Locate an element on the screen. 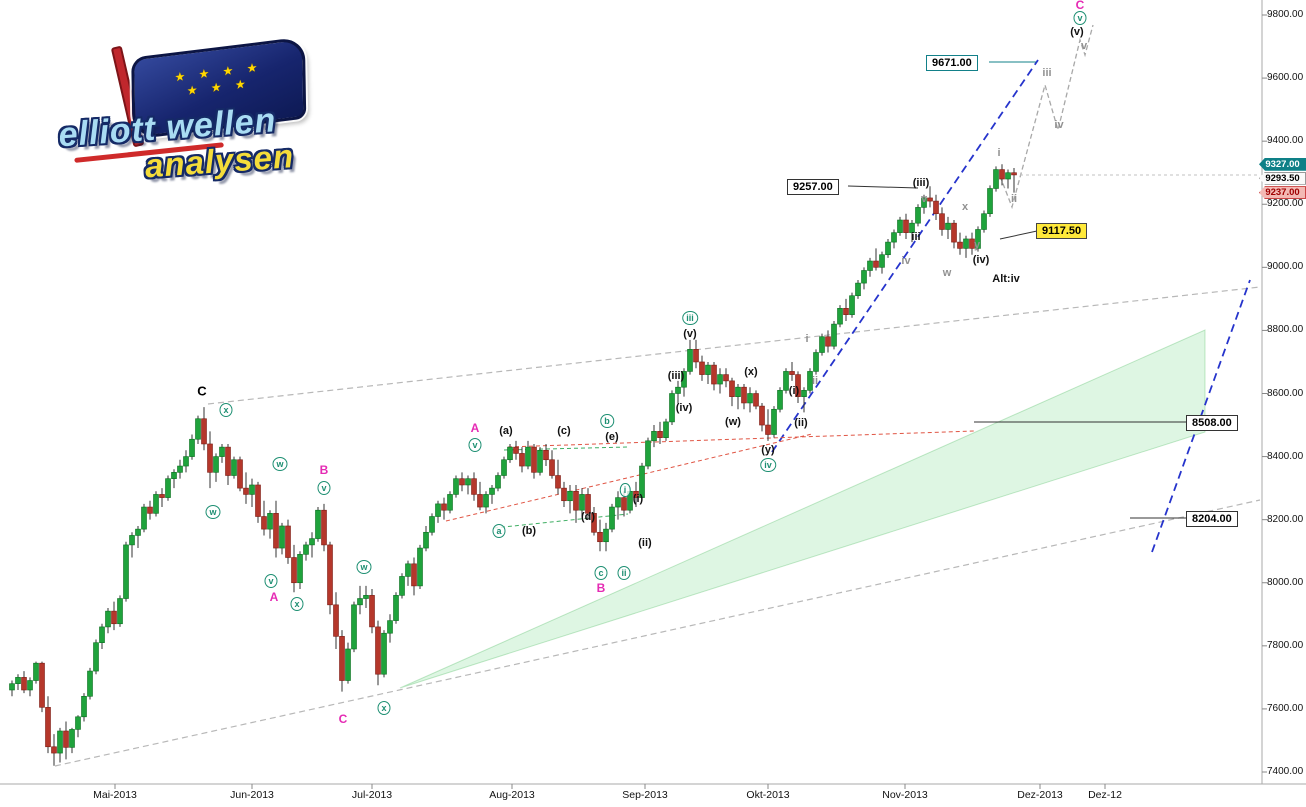 The width and height of the screenshot is (1306, 807). green-triangle-lower-dashed is located at coordinates (561, 521).